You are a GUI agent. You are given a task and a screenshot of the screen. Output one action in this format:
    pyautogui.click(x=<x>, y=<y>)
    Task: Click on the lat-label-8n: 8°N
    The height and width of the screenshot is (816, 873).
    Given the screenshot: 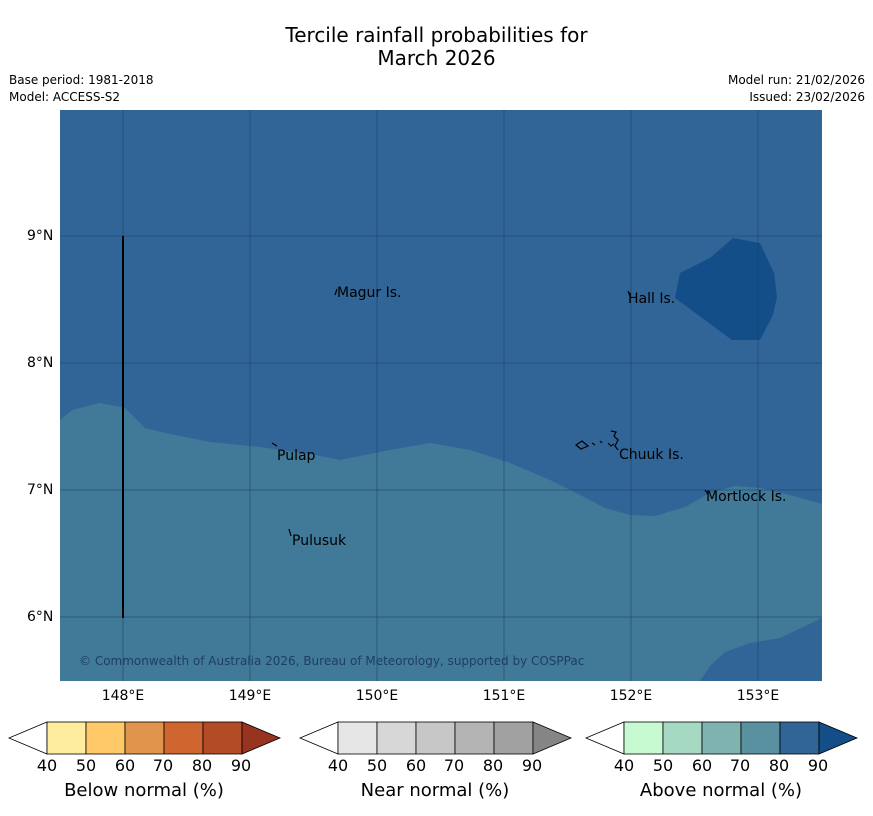 What is the action you would take?
    pyautogui.click(x=40, y=363)
    